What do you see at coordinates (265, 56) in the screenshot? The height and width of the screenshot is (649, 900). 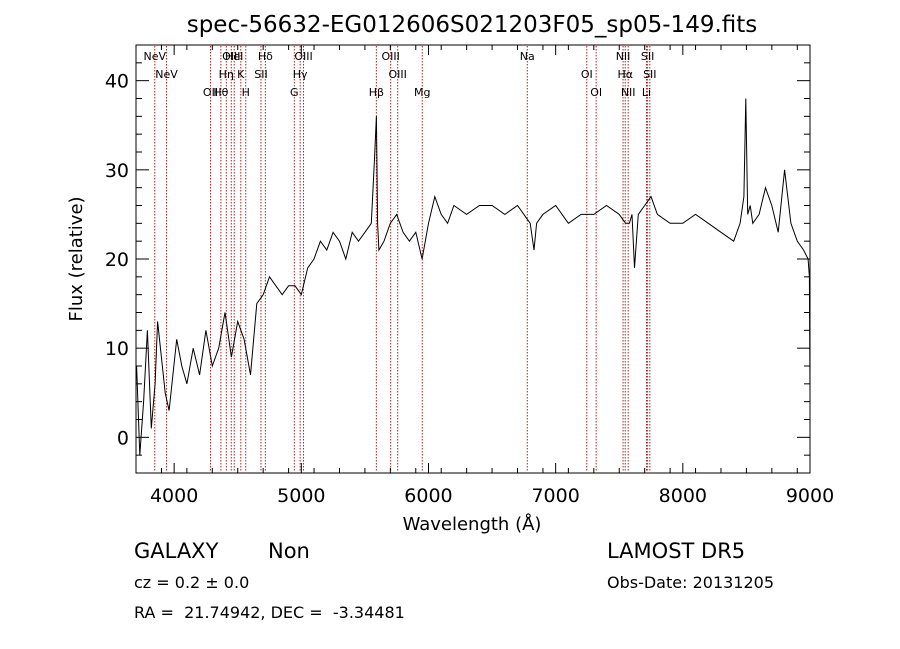 I see `marker-label: Hδ` at bounding box center [265, 56].